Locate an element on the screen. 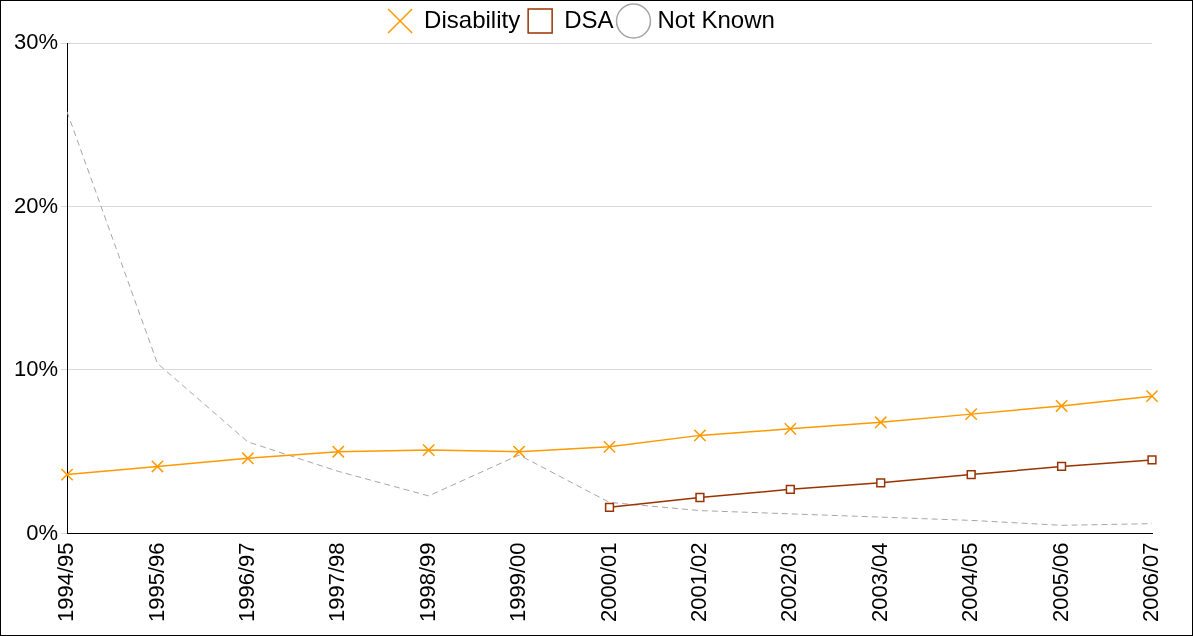 This screenshot has height=636, width=1193. x-tick-label: 1994/95 is located at coordinates (66, 582).